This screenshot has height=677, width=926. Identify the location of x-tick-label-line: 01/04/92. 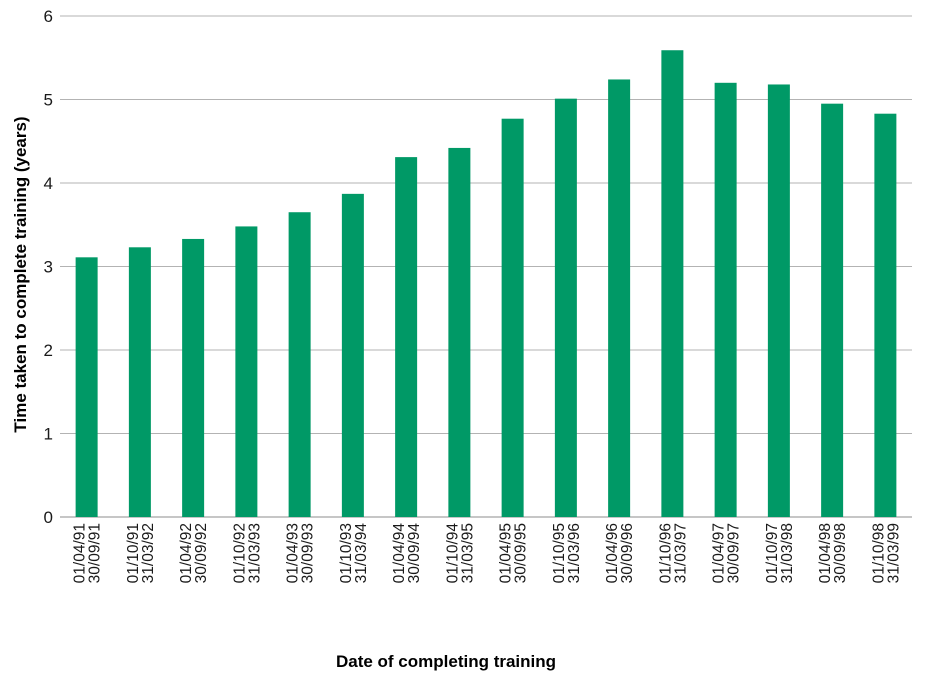
(186, 553).